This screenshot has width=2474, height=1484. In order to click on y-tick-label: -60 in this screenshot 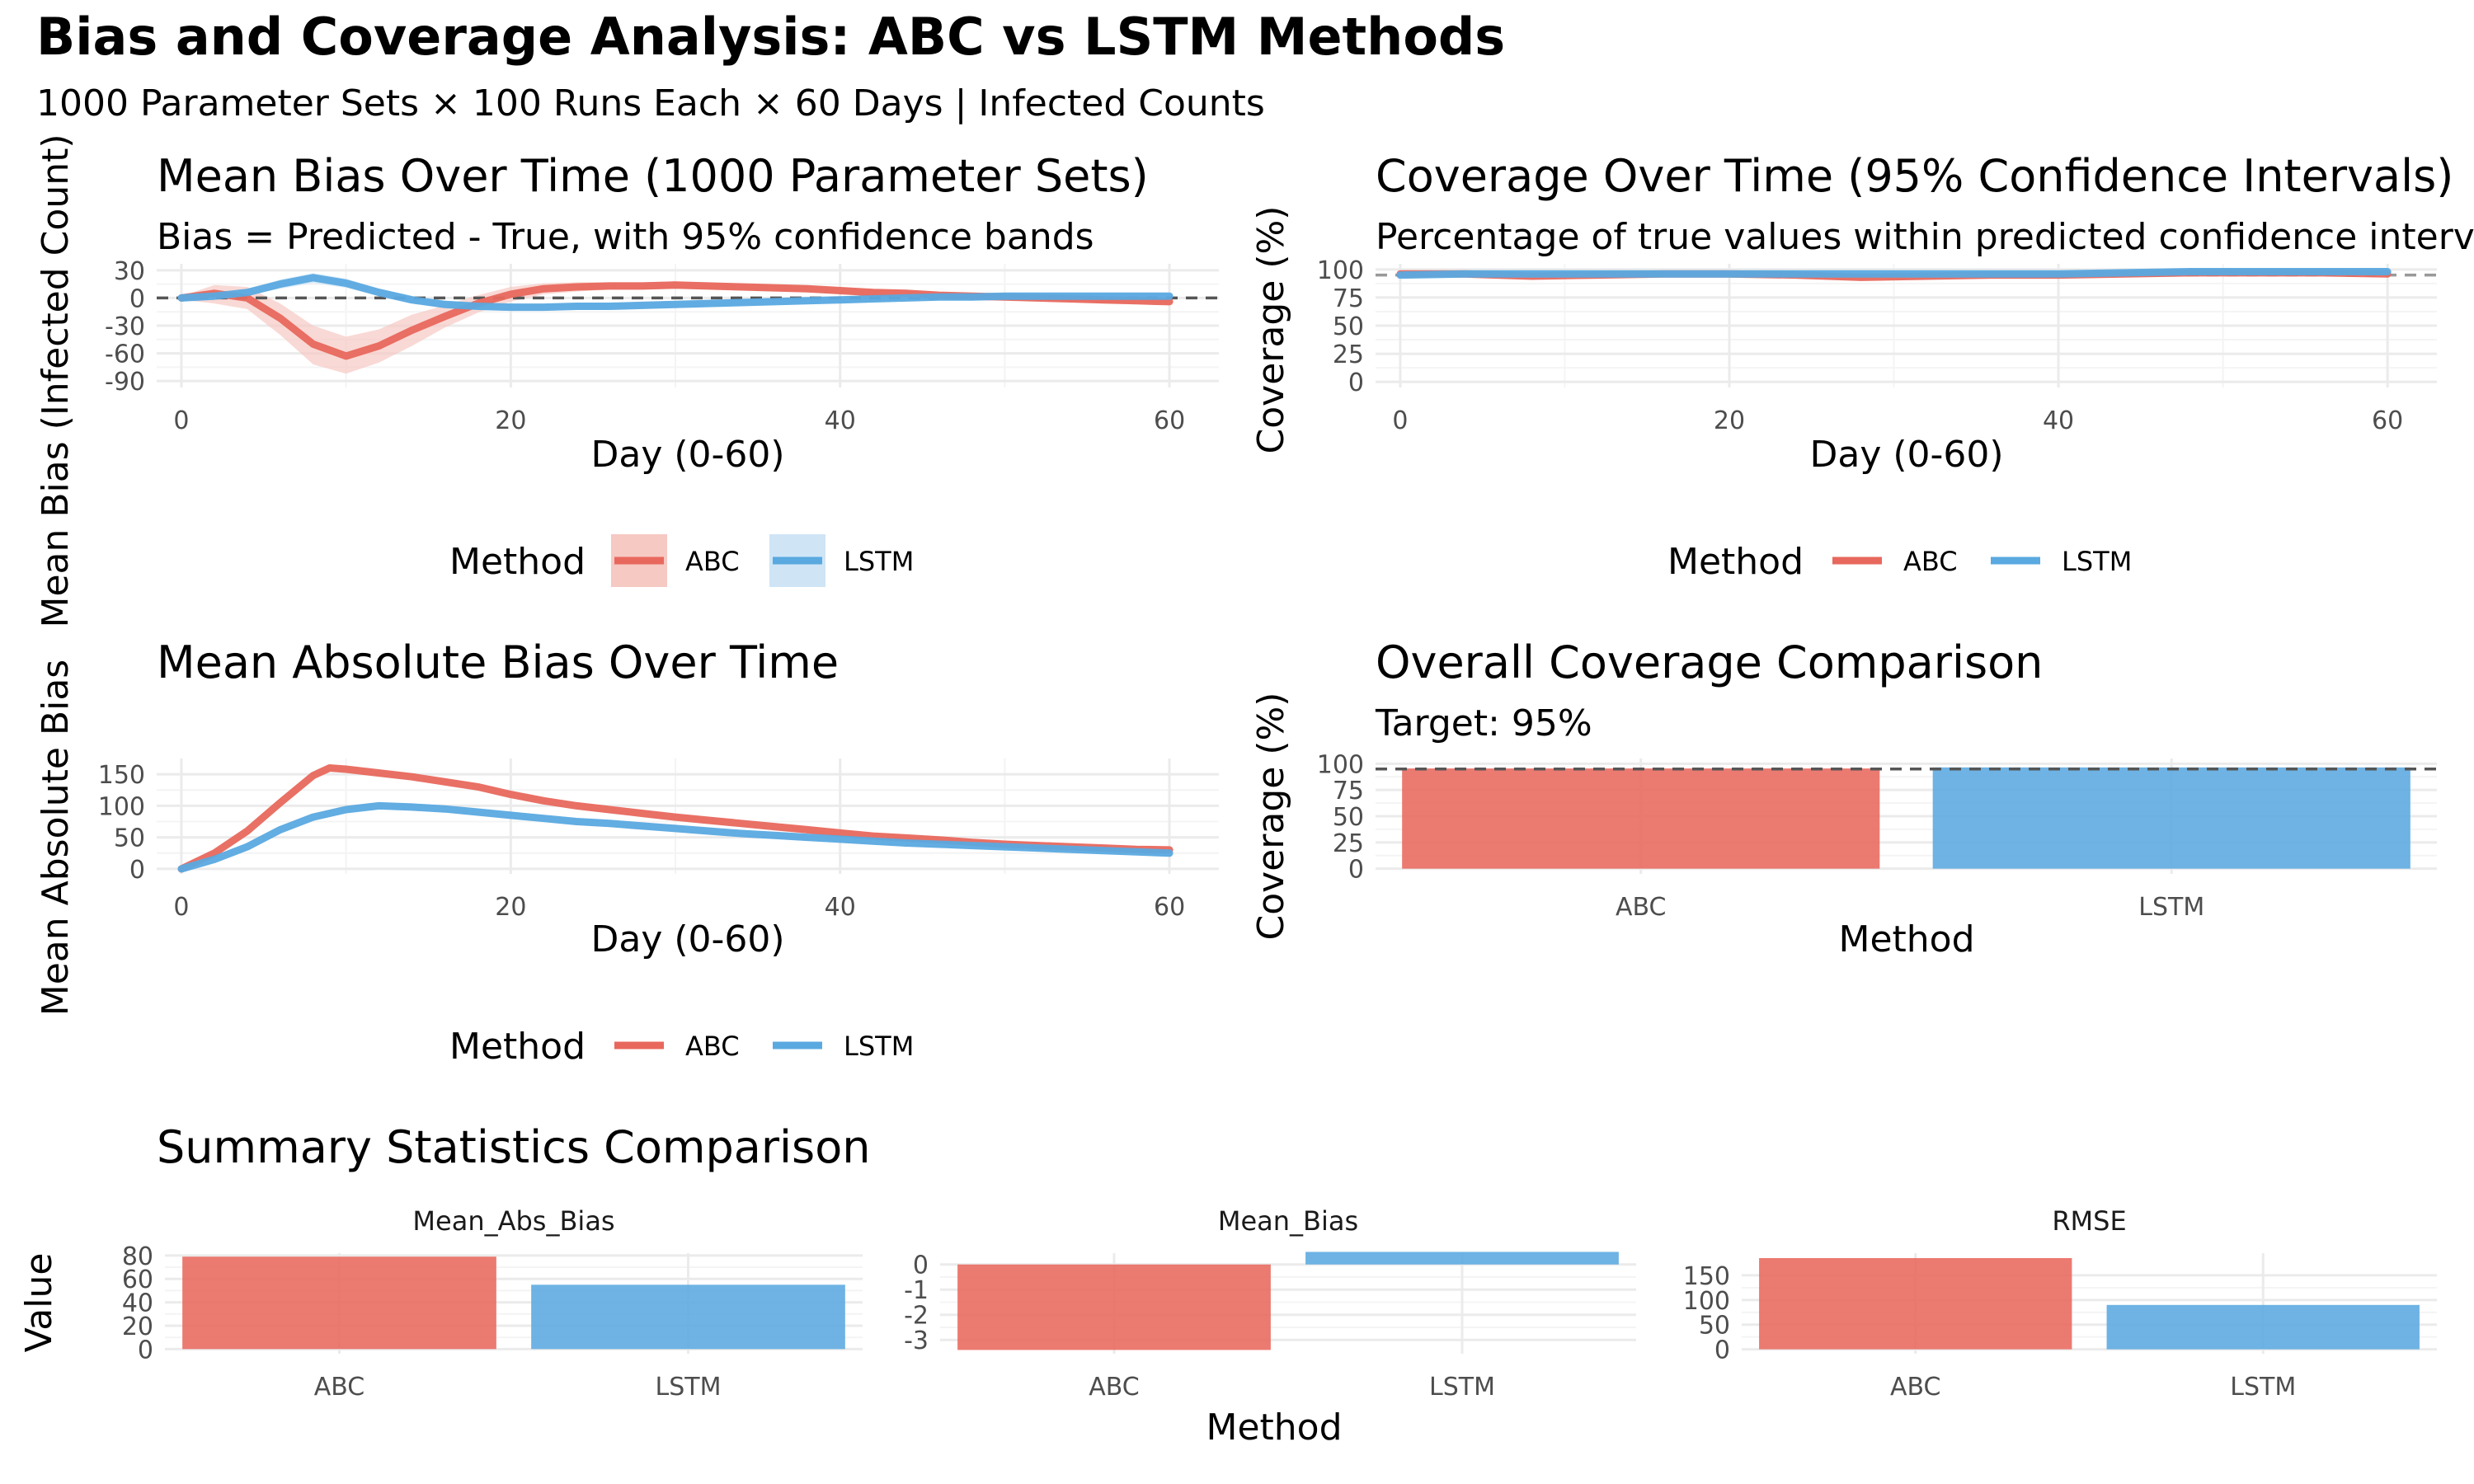, I will do `click(125, 354)`.